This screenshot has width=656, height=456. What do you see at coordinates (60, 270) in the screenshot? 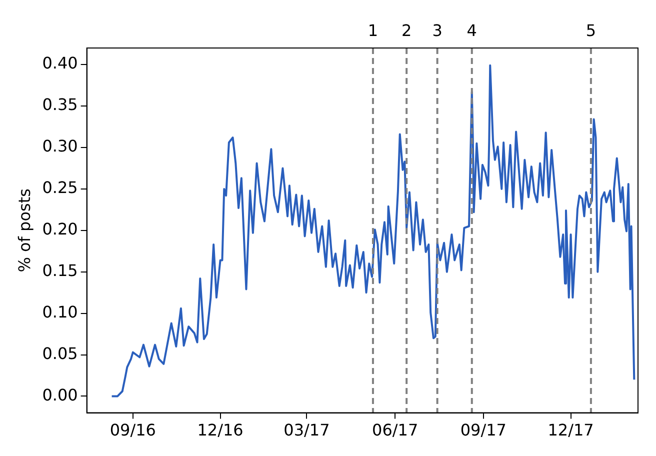
I see `y-tick-label: 0.15` at bounding box center [60, 270].